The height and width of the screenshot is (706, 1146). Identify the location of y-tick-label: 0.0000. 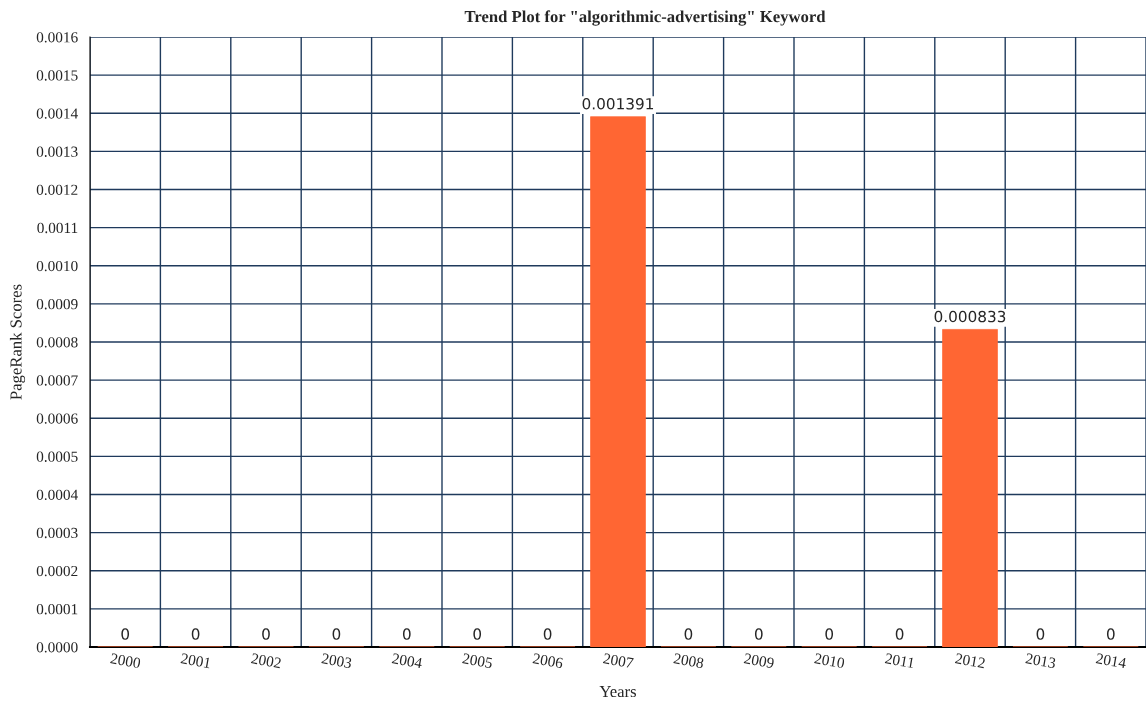
(57, 647).